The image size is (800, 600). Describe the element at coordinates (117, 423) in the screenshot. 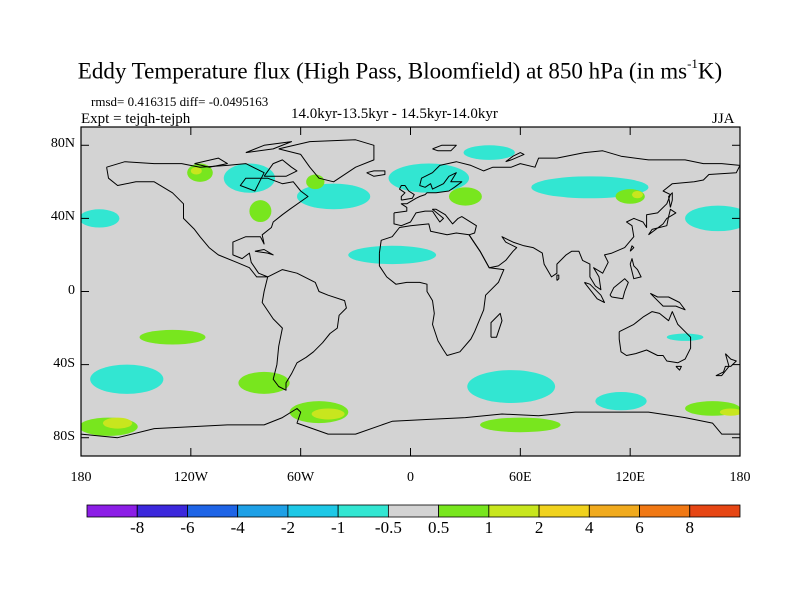

I see `patch-s-pacific-yellow` at that location.